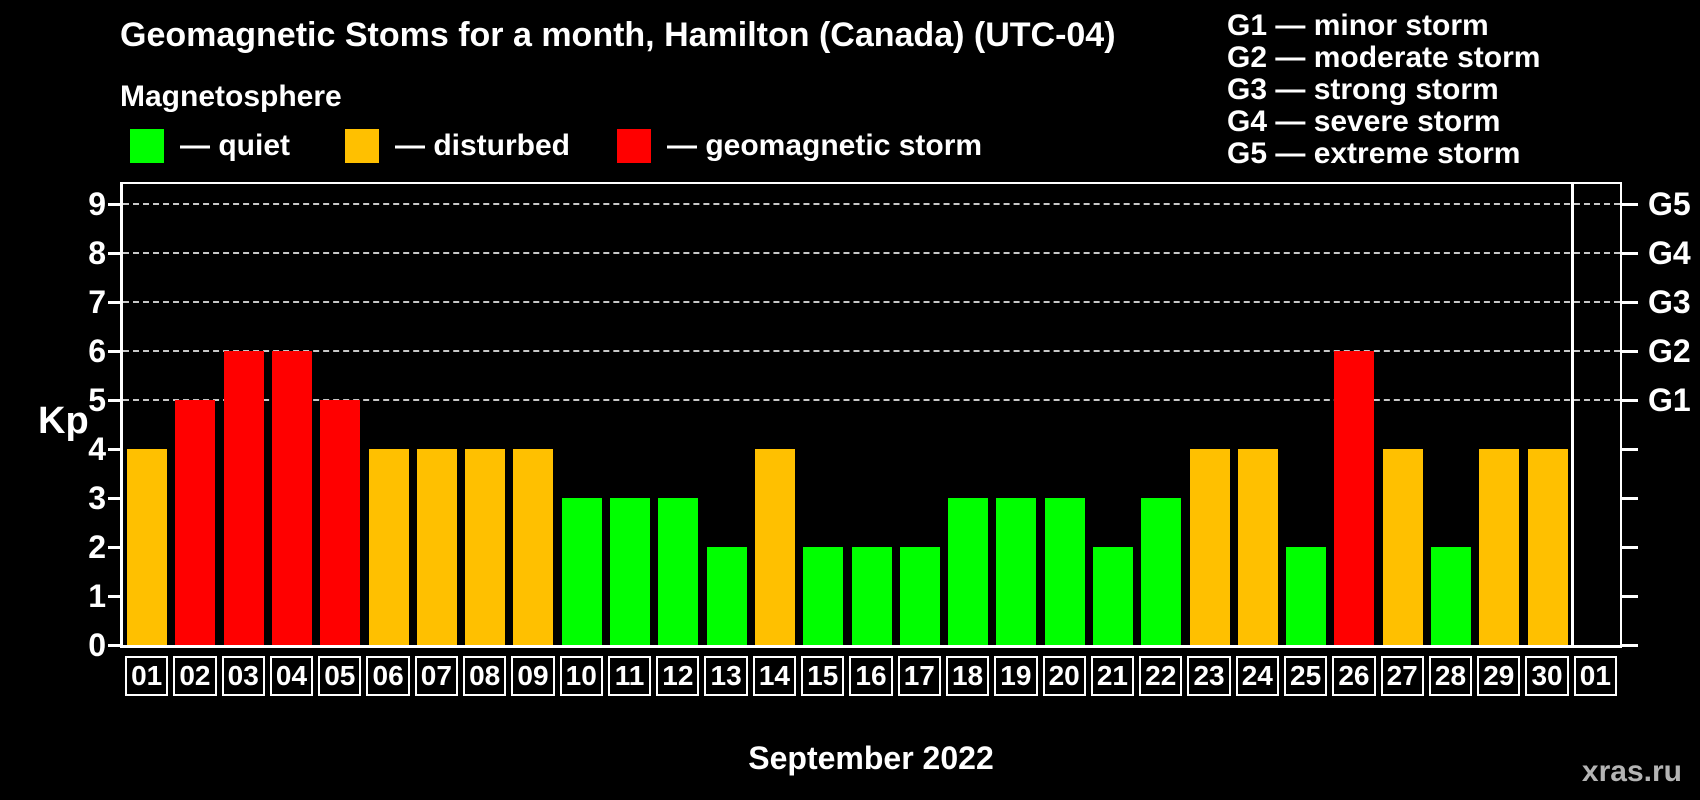  What do you see at coordinates (147, 146) in the screenshot?
I see `quiet-swatch` at bounding box center [147, 146].